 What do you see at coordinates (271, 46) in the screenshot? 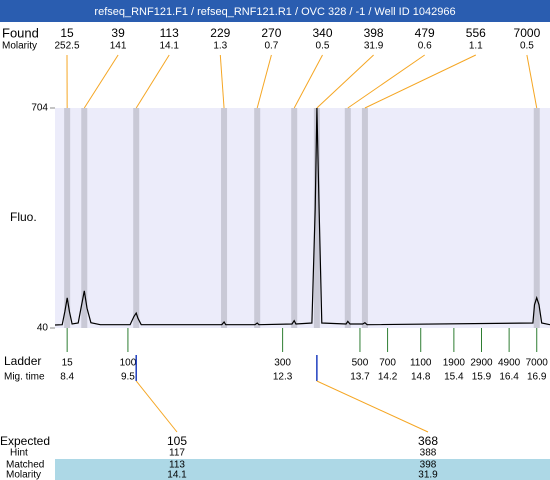
I see `found-molarity: 0.7` at bounding box center [271, 46].